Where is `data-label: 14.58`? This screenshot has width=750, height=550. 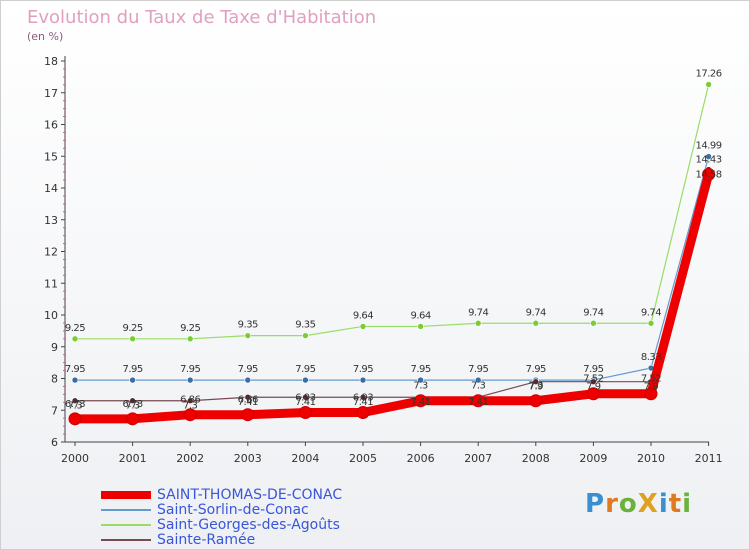
data-label: 14.58 is located at coordinates (709, 175).